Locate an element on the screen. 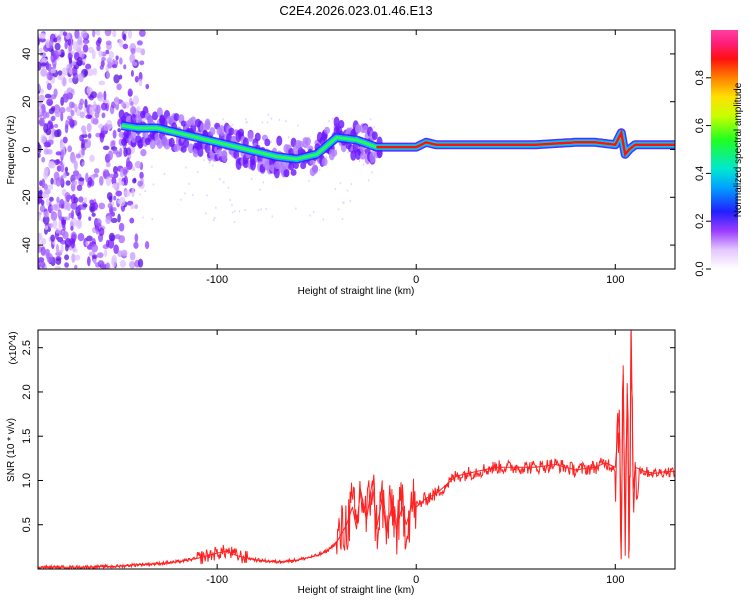 This screenshot has width=750, height=600. colorbar-tick-label: 0.4 is located at coordinates (700, 173).